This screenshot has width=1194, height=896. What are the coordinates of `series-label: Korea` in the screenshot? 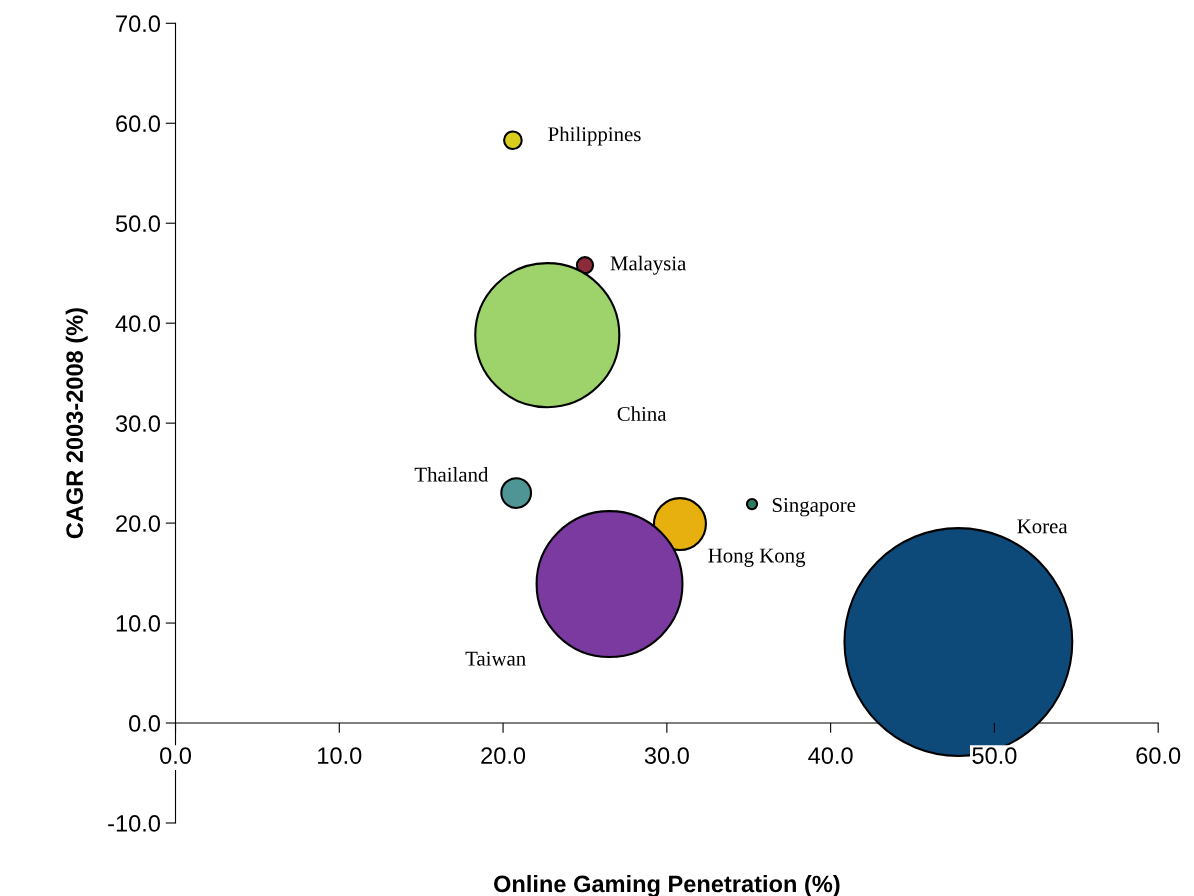 It's located at (1042, 526).